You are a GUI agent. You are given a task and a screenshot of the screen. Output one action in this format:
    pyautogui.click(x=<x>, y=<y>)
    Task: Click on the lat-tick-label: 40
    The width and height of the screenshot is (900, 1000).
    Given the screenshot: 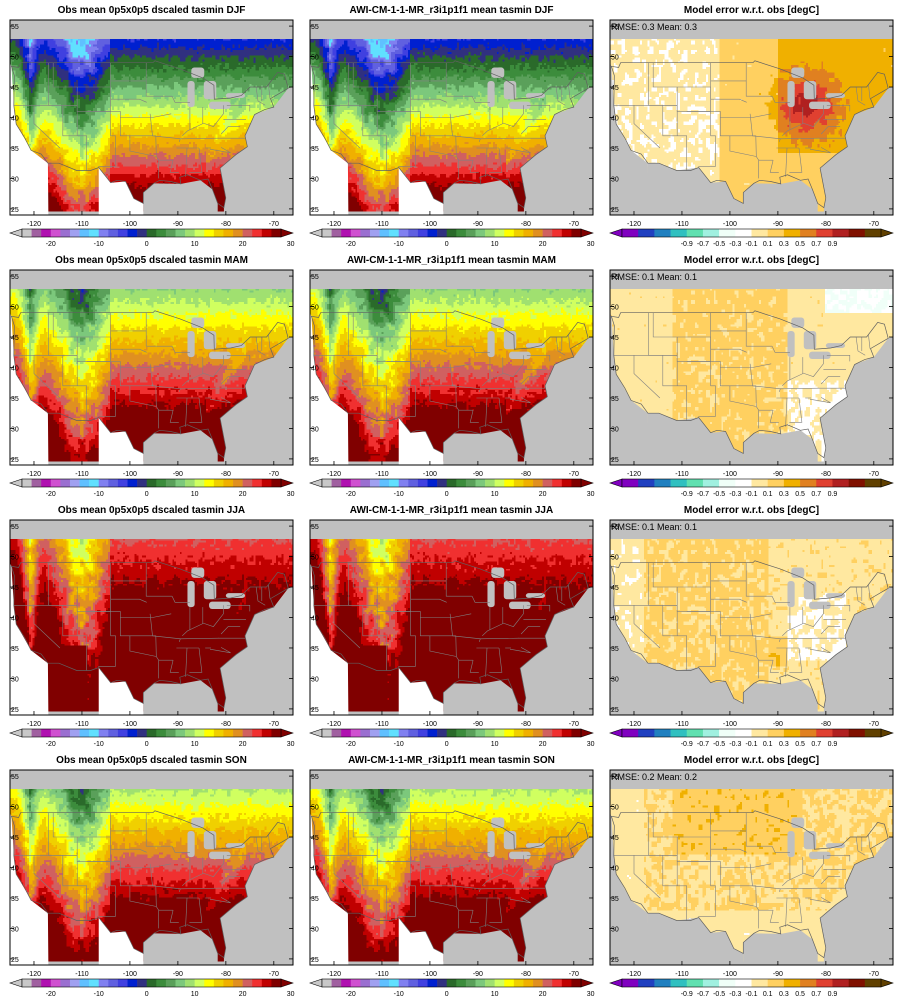 What is the action you would take?
    pyautogui.click(x=315, y=869)
    